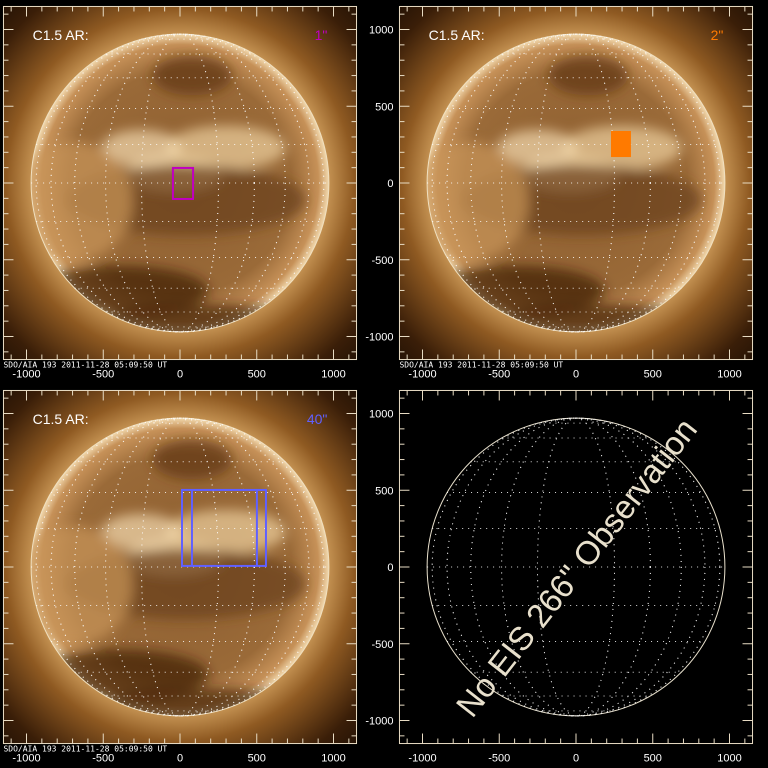 This screenshot has width=768, height=768. Describe the element at coordinates (317, 419) in the screenshot. I see `slit-label: 40"` at that location.